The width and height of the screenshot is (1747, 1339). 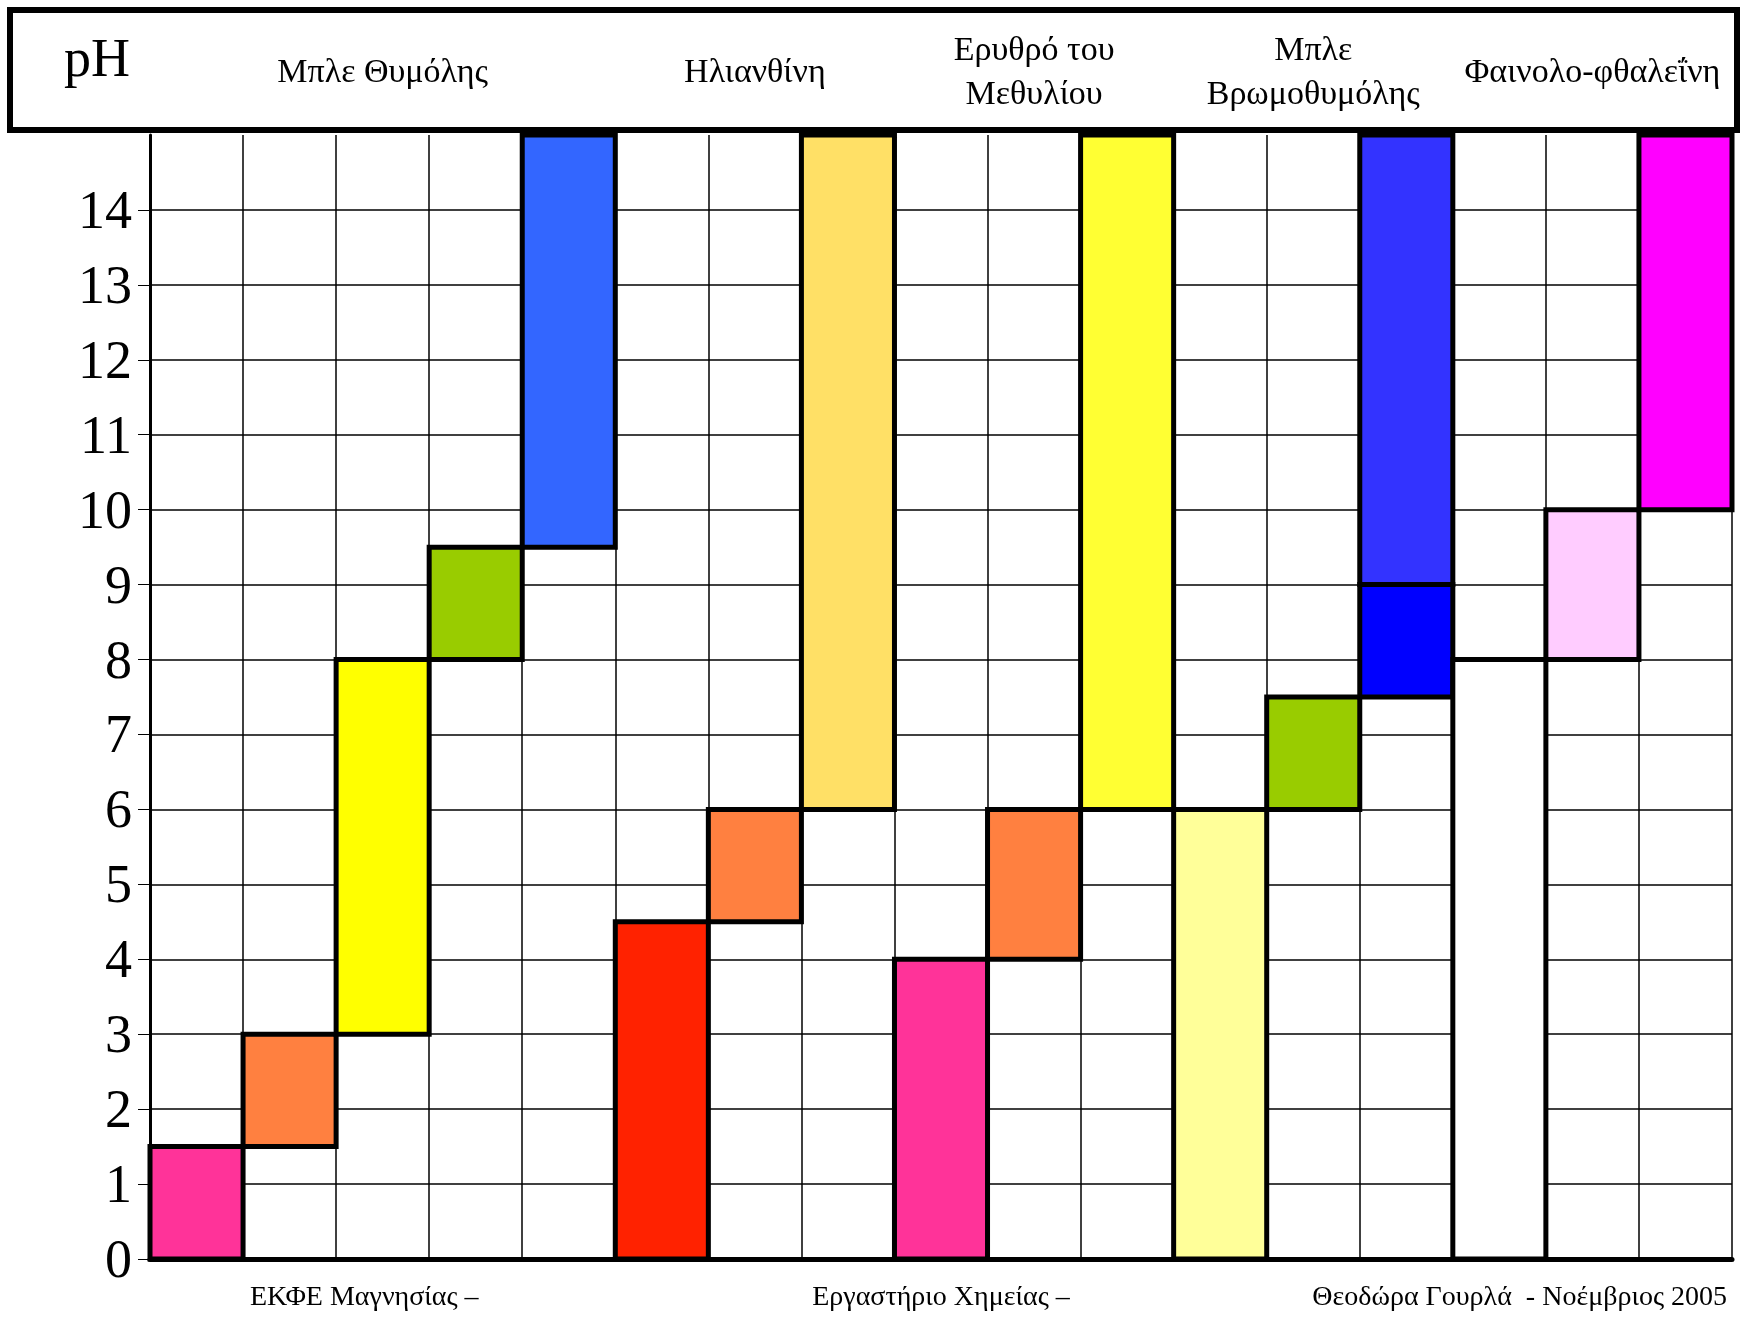 I want to click on y-tick-label: 6, so click(x=118, y=809).